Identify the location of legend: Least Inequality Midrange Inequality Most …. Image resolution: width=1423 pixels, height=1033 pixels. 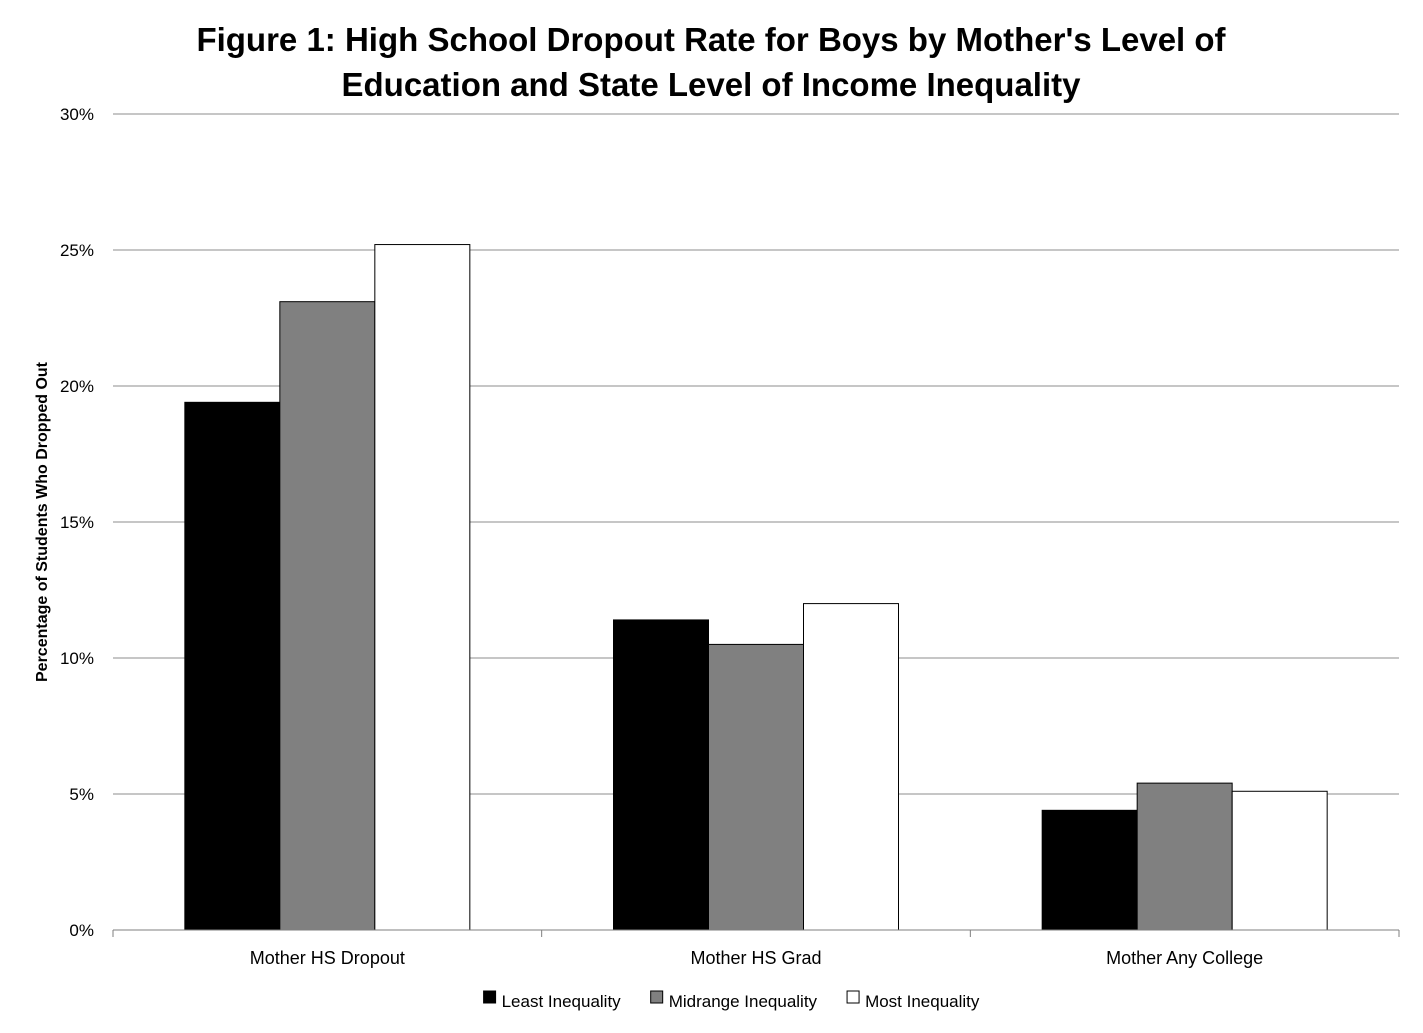
(731, 1000).